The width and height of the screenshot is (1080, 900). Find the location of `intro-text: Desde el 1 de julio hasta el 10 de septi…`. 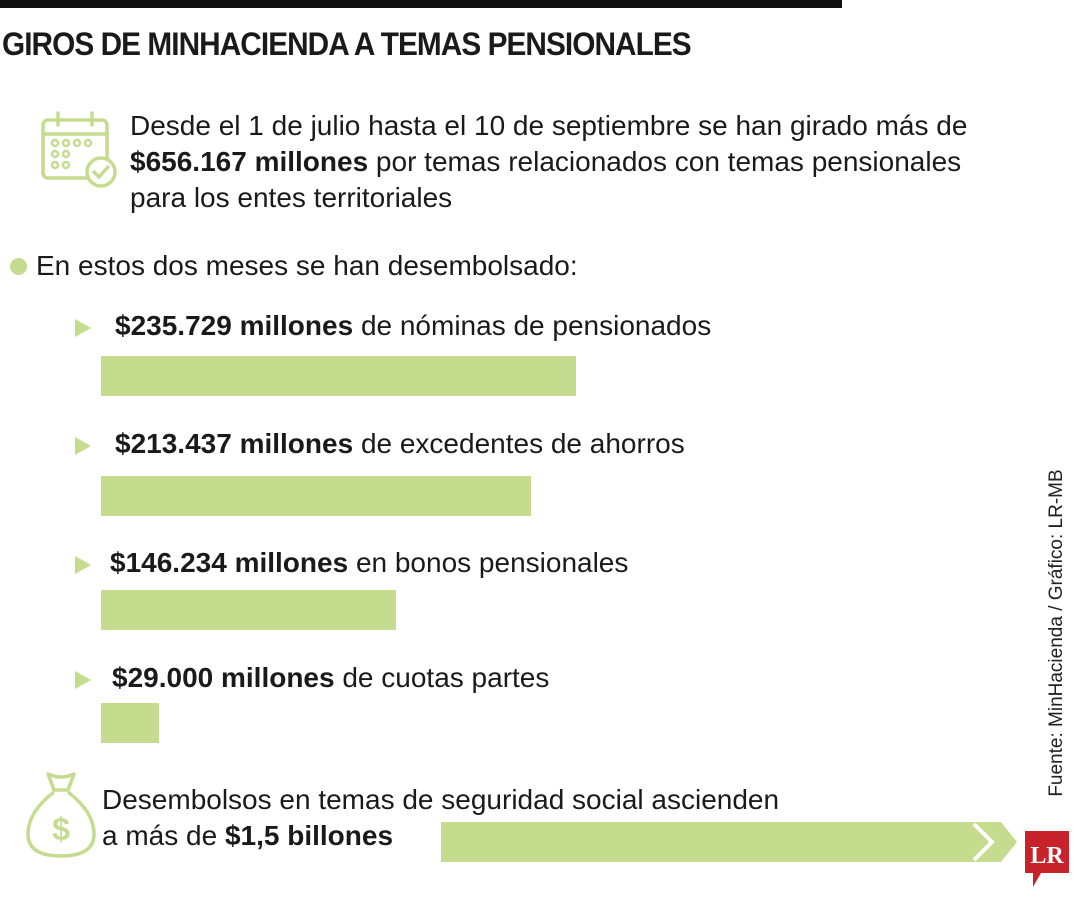

intro-text: Desde el 1 de julio hasta el 10 de septi… is located at coordinates (549, 161).